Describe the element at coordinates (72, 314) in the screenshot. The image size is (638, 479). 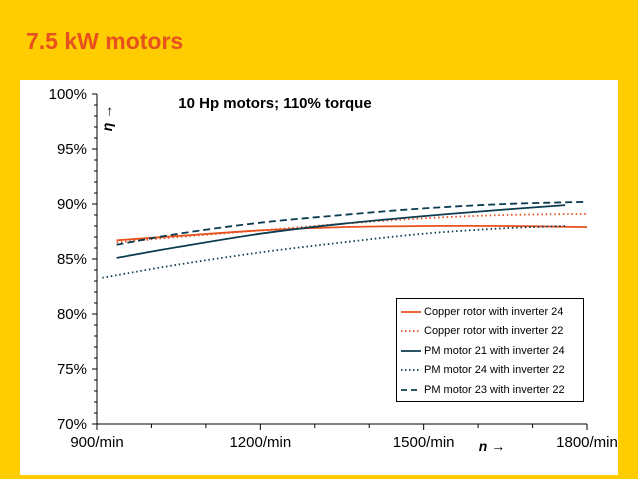
I see `y-tick-label: 80%` at that location.